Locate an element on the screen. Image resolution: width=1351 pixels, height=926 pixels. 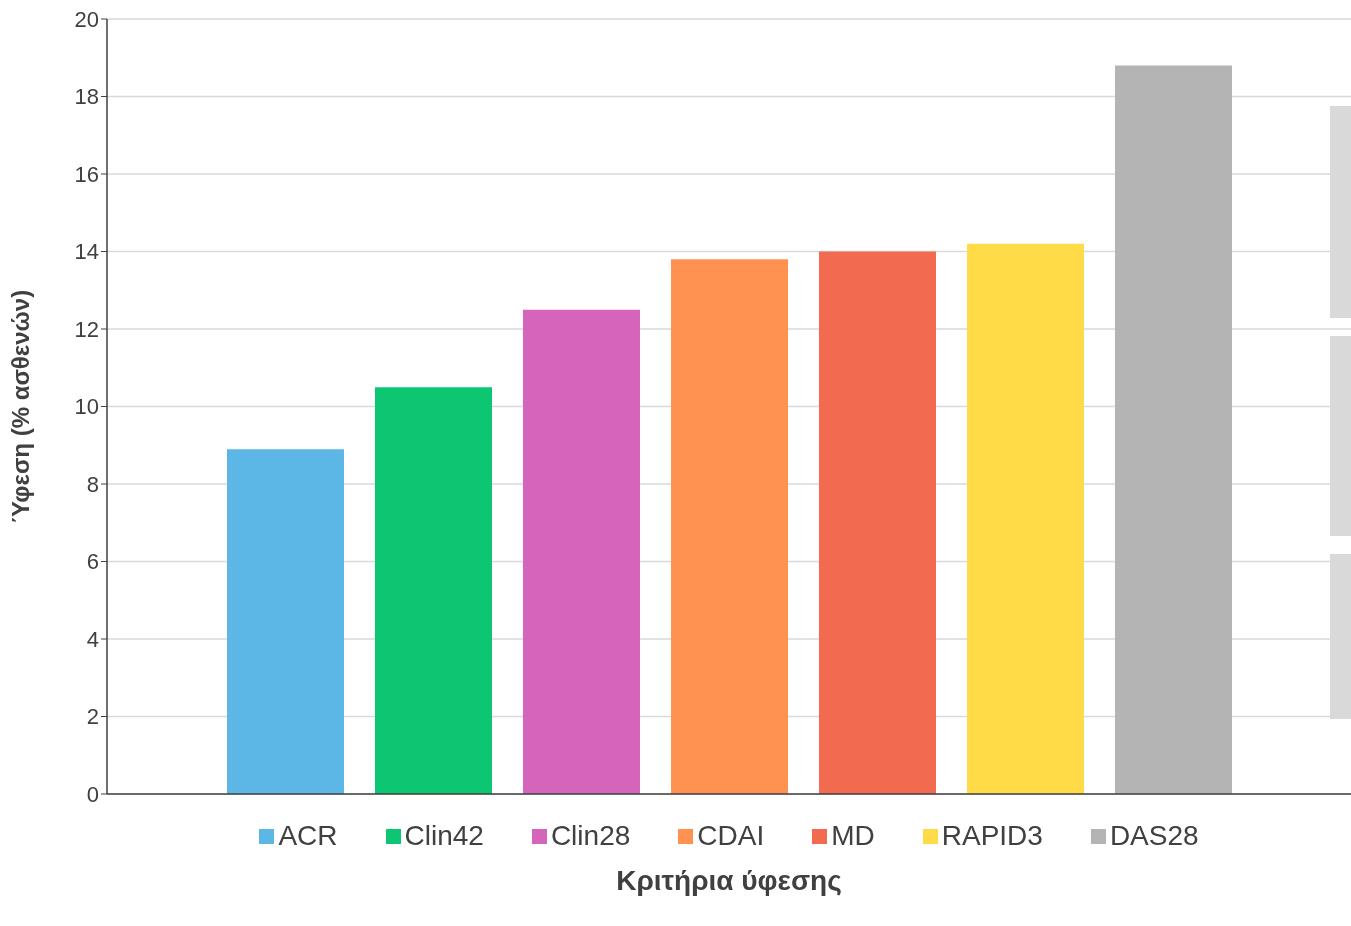
y-tick-label: 2 is located at coordinates (92, 717).